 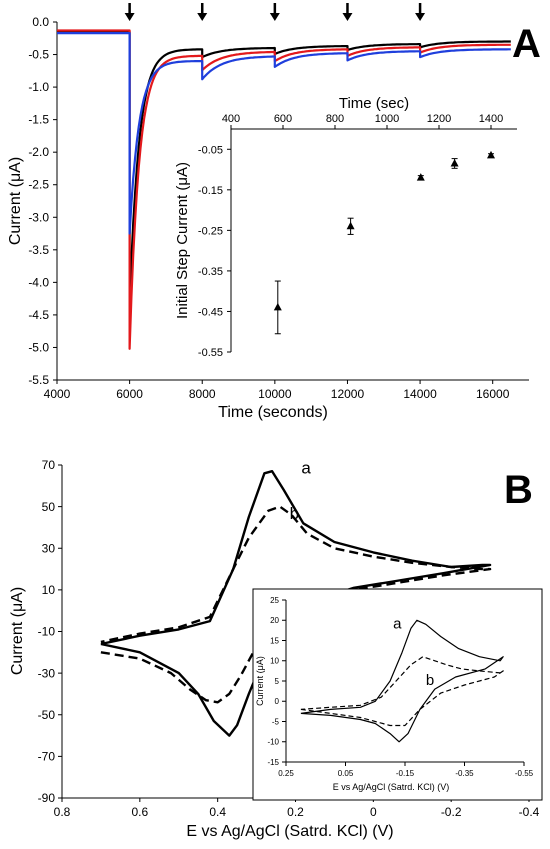 What do you see at coordinates (38, 347) in the screenshot?
I see `y-tick-label: -5.0` at bounding box center [38, 347].